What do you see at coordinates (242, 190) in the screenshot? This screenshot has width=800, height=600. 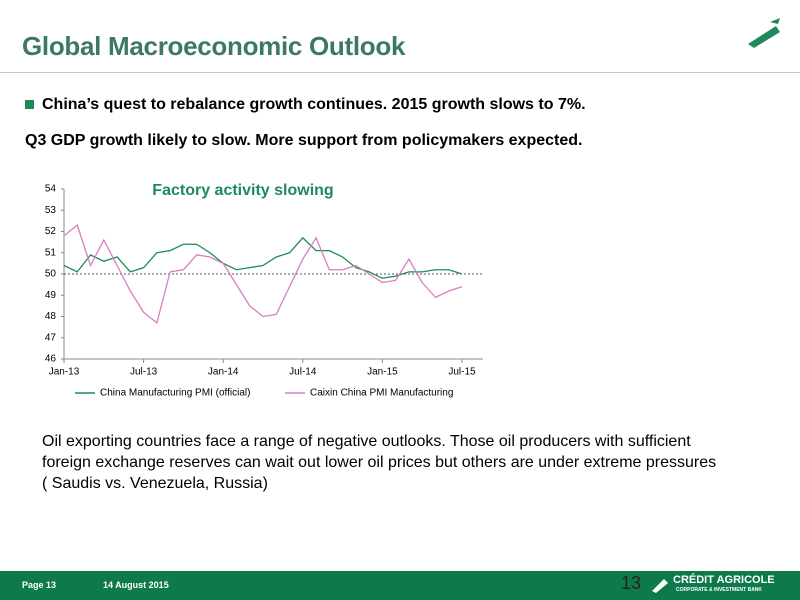 I see `chart-title: Factory activity slowing` at bounding box center [242, 190].